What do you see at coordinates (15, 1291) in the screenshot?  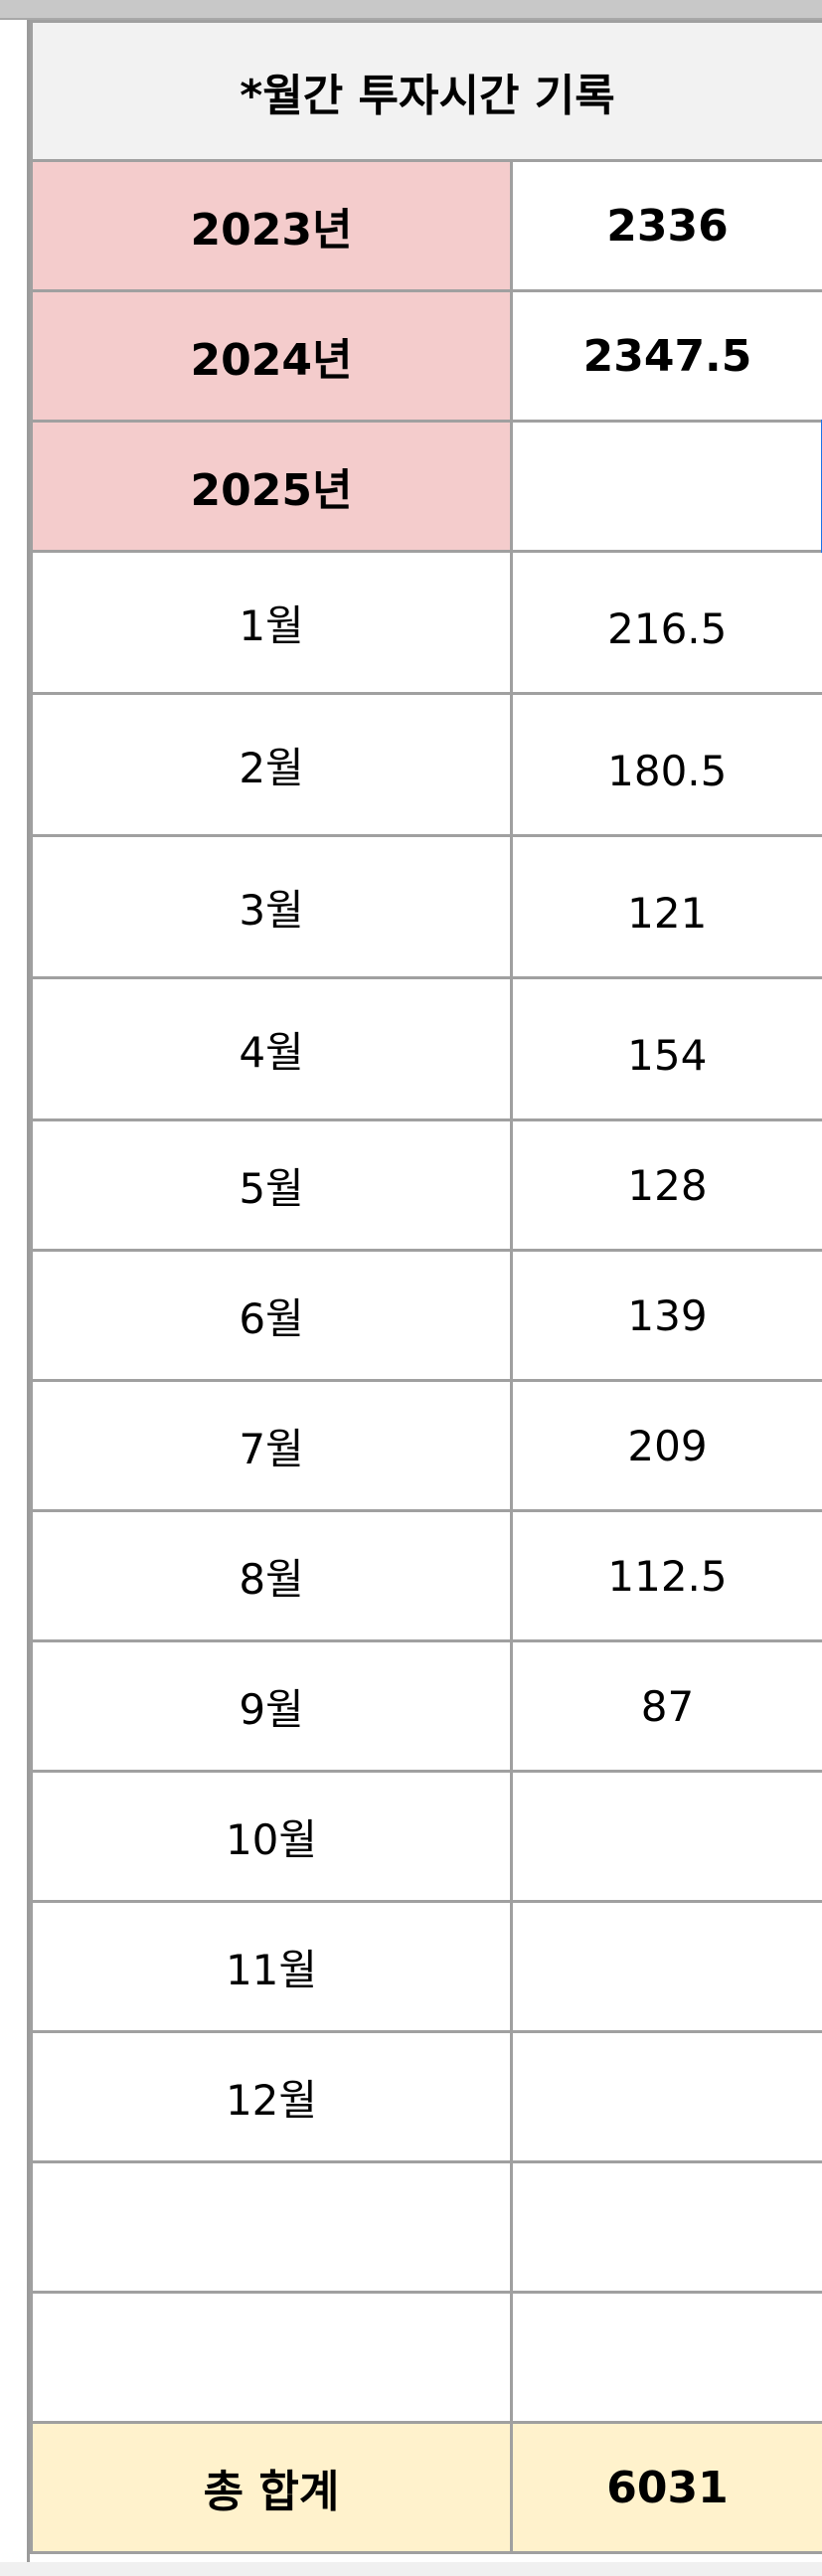 I see `row-gutter` at bounding box center [15, 1291].